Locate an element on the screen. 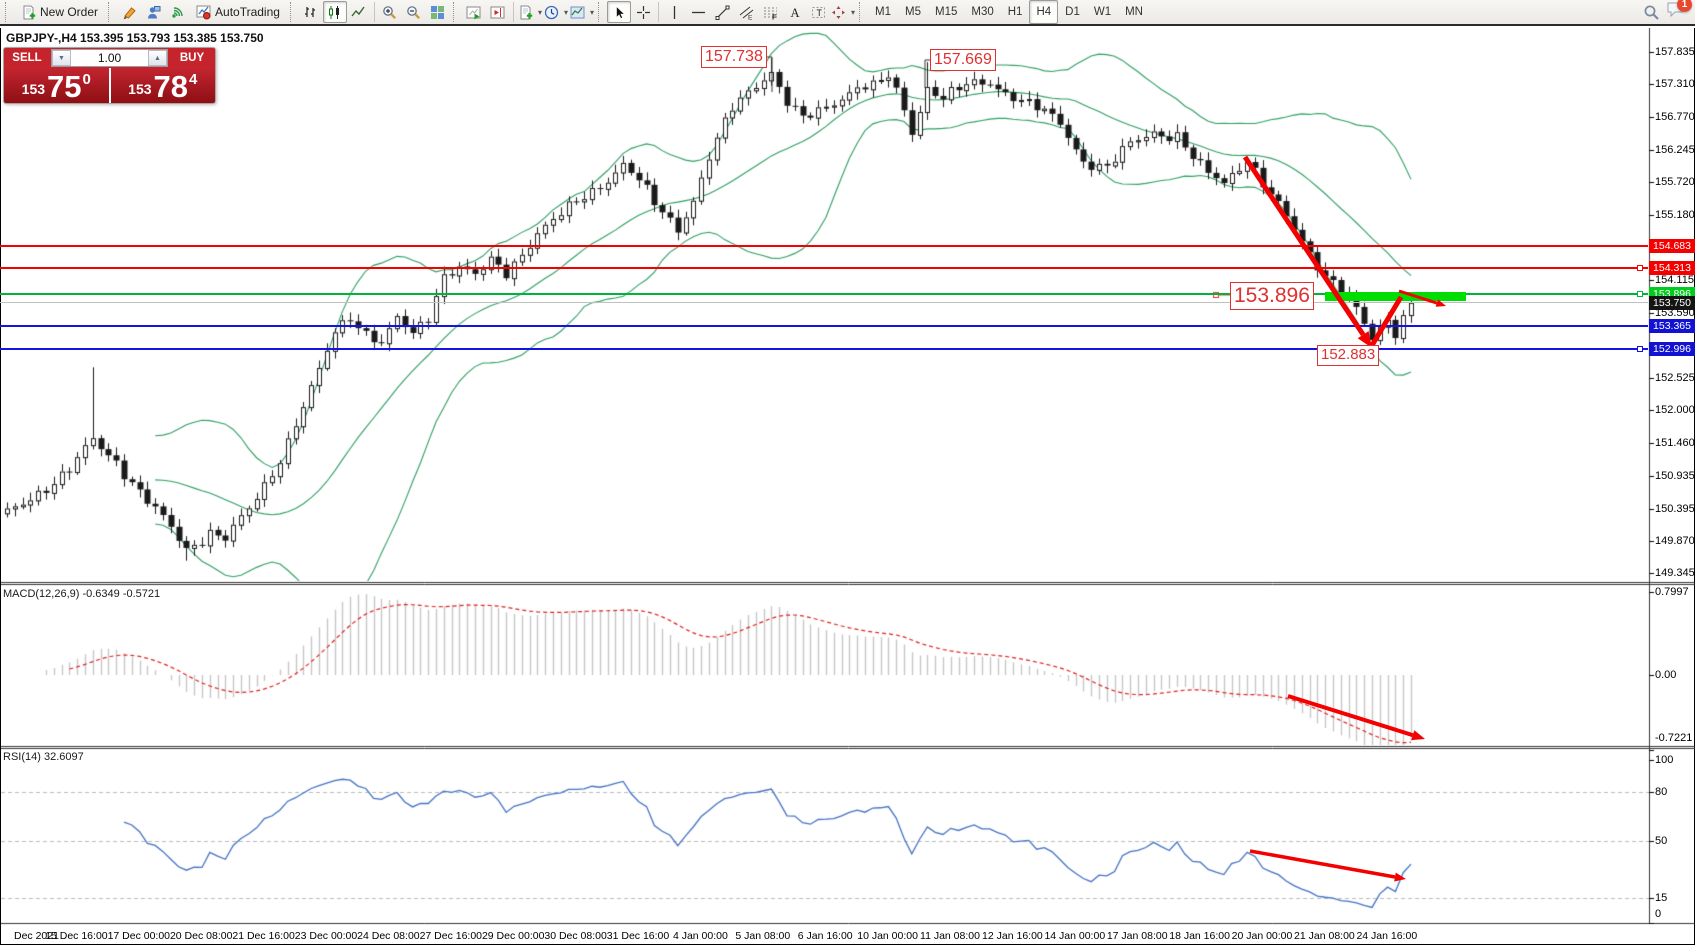  search-button is located at coordinates (1651, 12).